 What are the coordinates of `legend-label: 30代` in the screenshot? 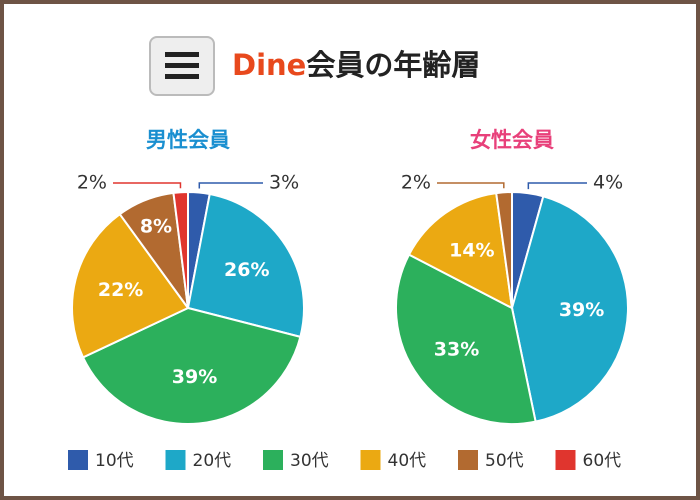 It's located at (309, 461).